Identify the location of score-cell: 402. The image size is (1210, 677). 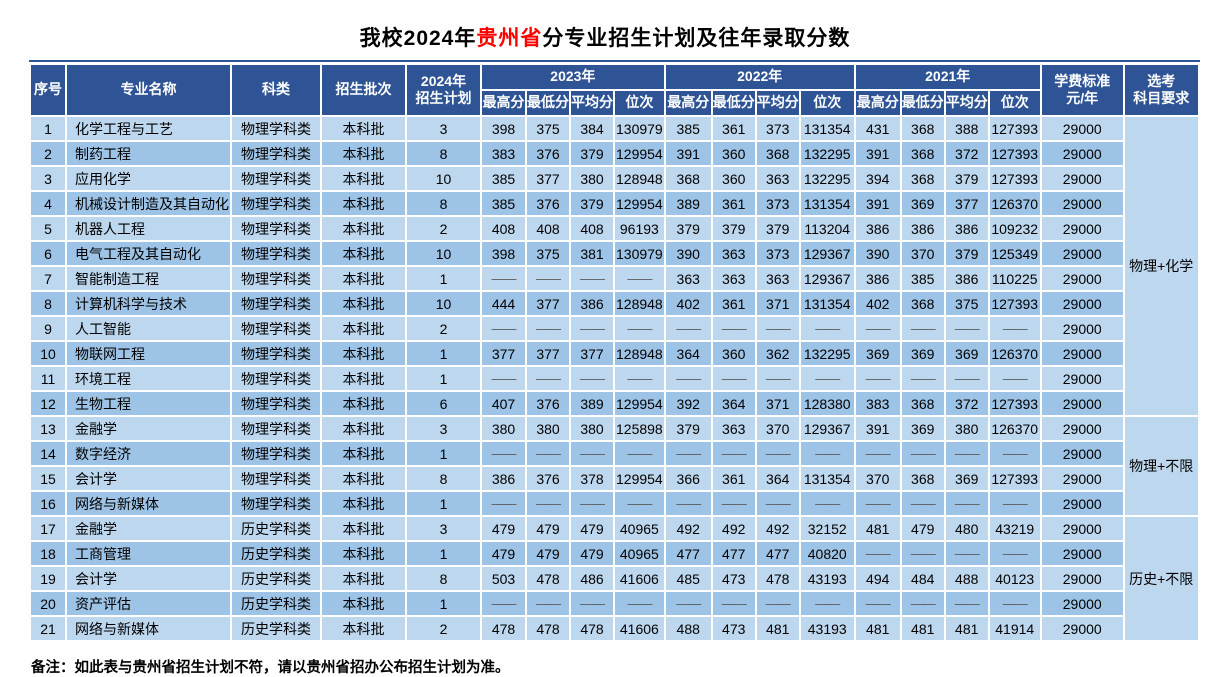
(877, 303).